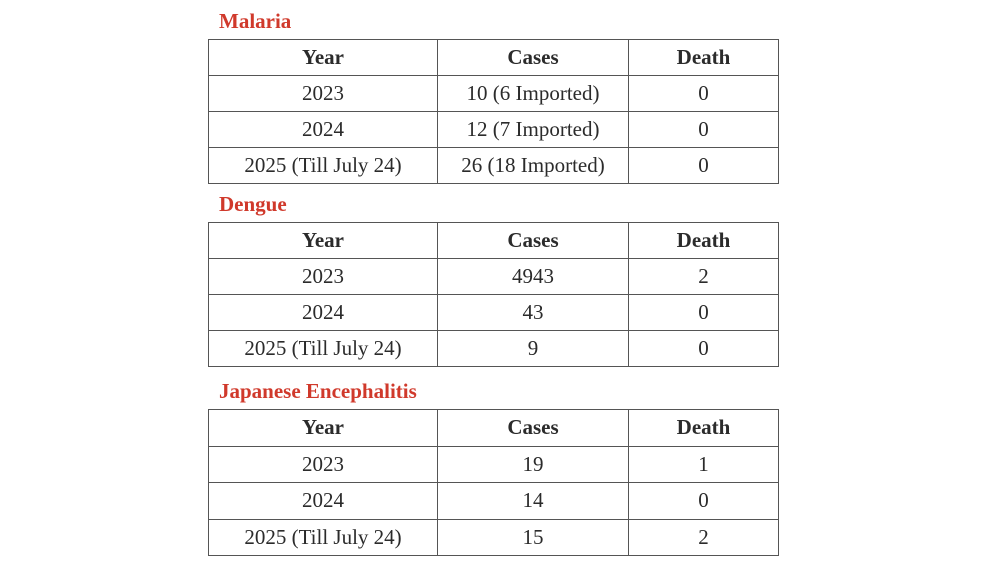 The width and height of the screenshot is (1000, 563). I want to click on cases-cell: 12 (7 Imported), so click(533, 129).